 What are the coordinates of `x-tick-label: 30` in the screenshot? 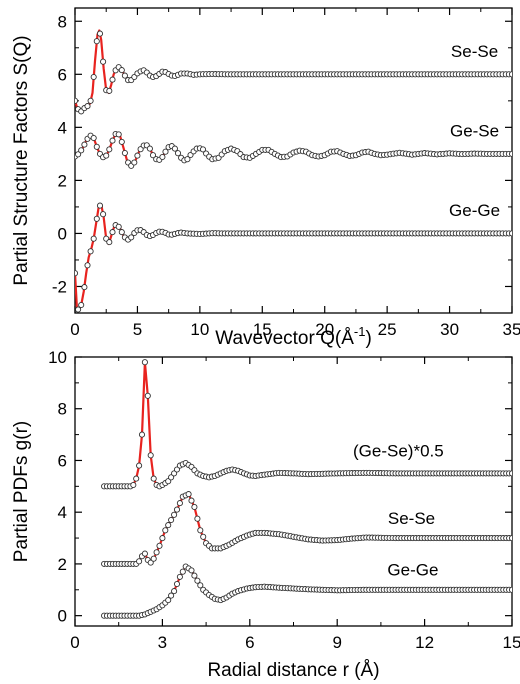 It's located at (449, 329).